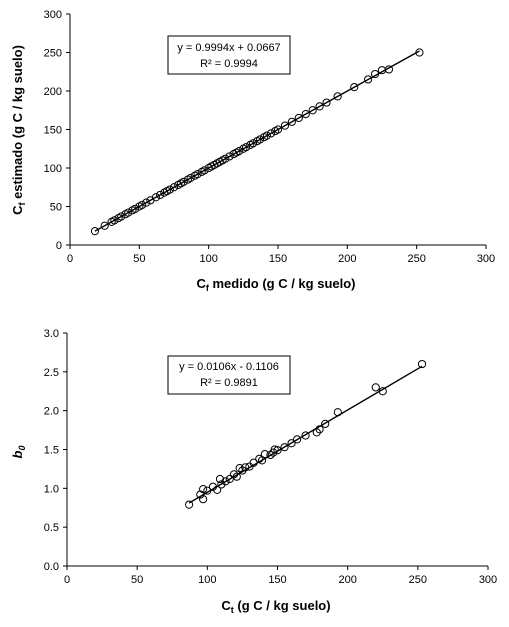 This screenshot has height=627, width=509. What do you see at coordinates (229, 367) in the screenshot?
I see `equation-text: y = 0.0106x - 0.1106` at bounding box center [229, 367].